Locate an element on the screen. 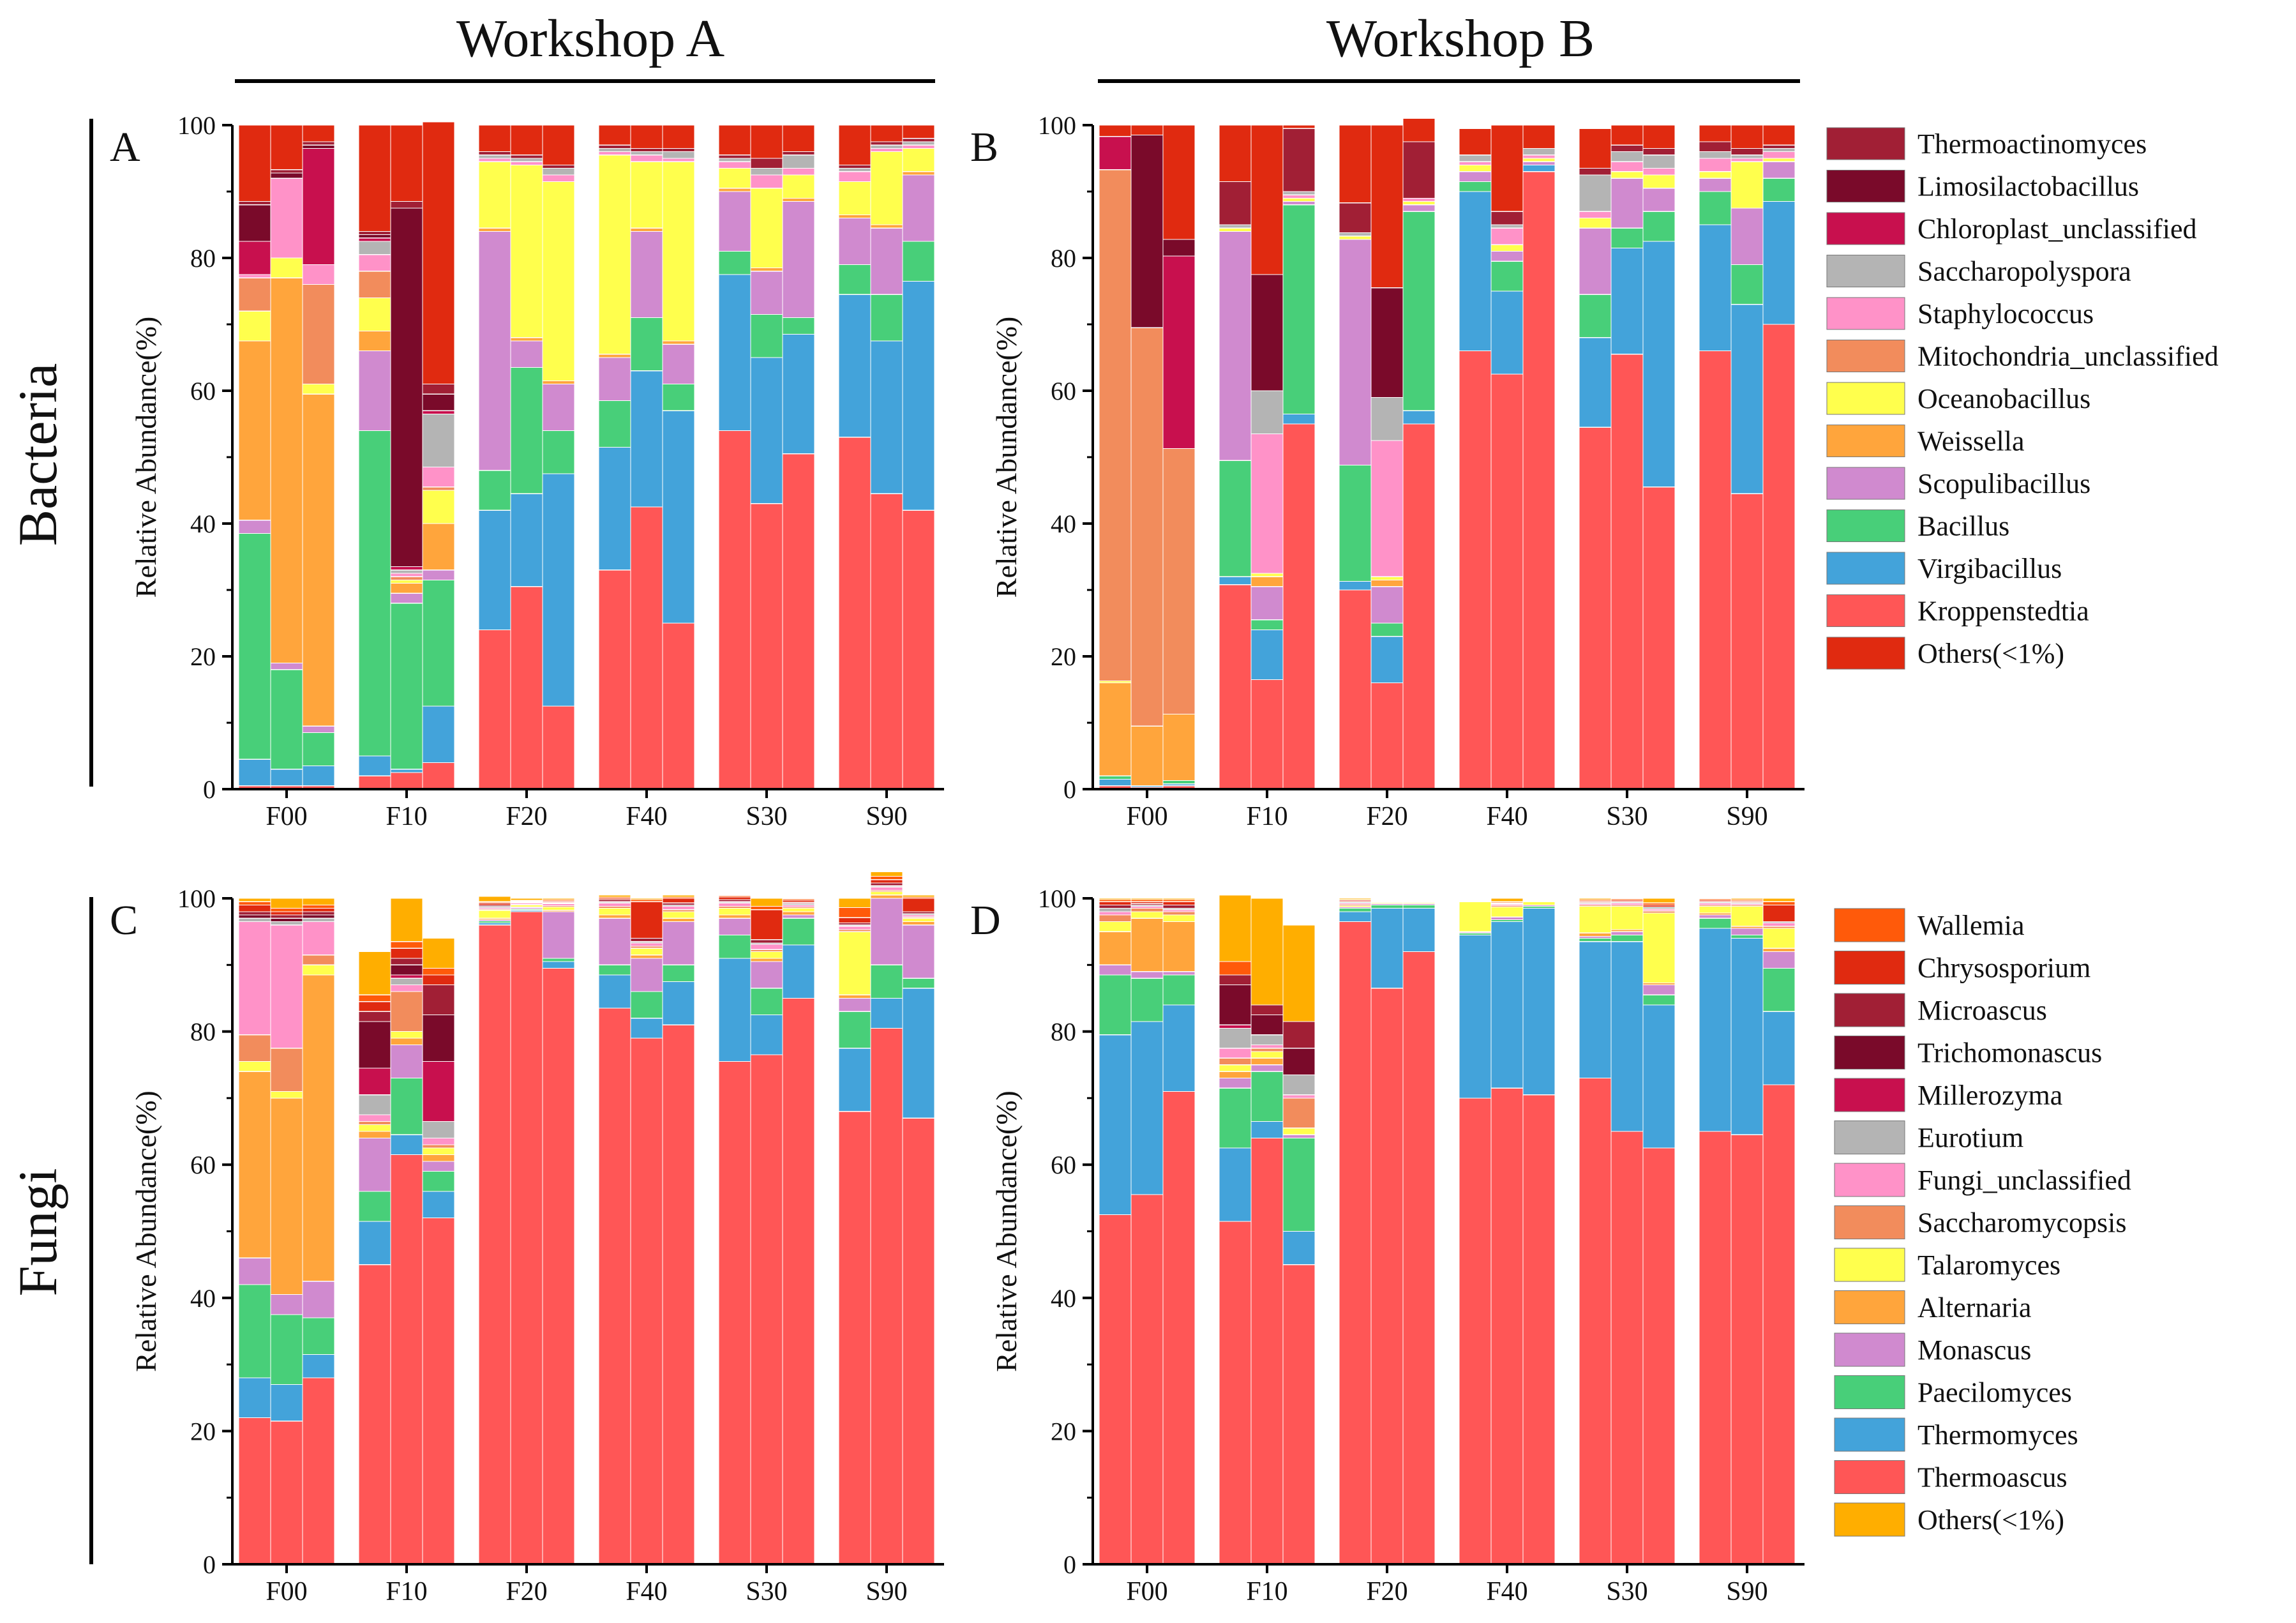 The width and height of the screenshot is (2296, 1623). bar-segment-chloroplast-unclassified is located at coordinates (1115, 153).